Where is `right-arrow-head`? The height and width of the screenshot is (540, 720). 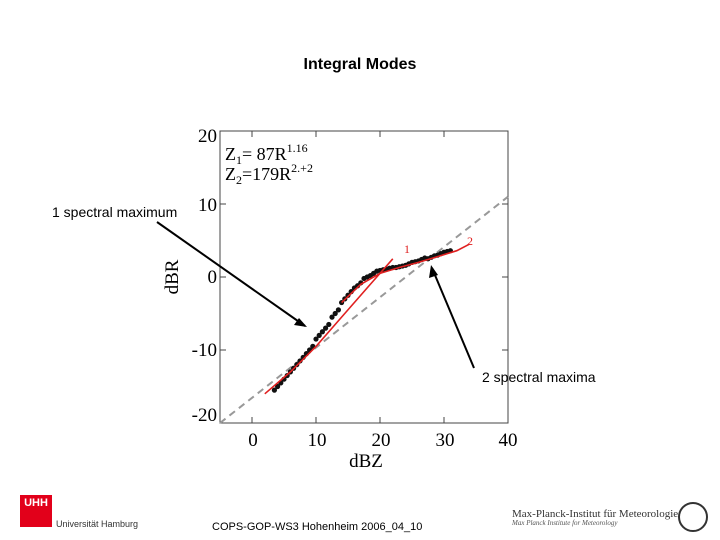 right-arrow-head is located at coordinates (433, 271).